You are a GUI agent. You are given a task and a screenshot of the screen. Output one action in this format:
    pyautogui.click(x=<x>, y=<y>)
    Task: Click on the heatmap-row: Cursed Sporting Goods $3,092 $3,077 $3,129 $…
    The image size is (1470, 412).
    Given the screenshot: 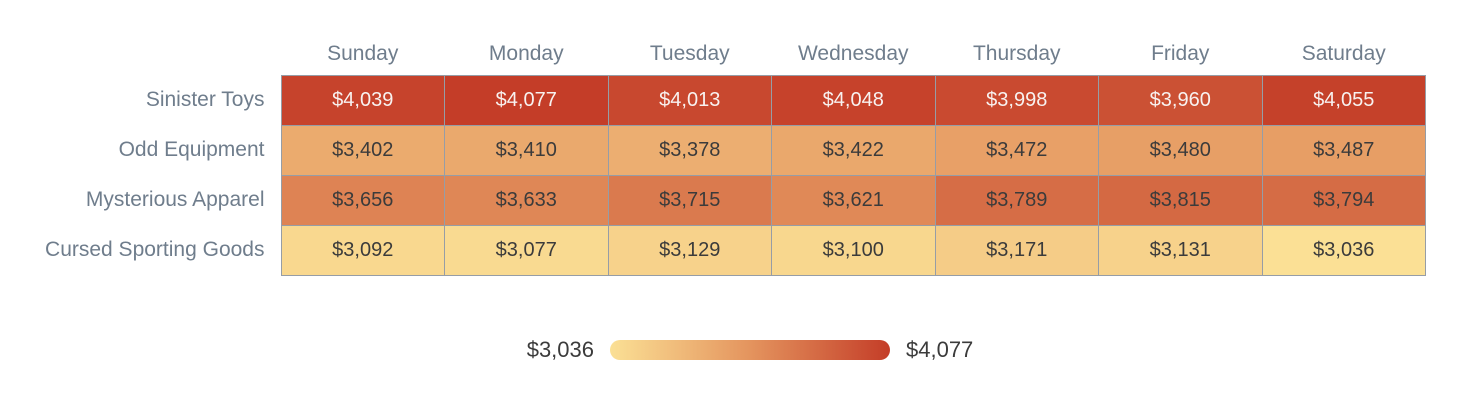 What is the action you would take?
    pyautogui.click(x=713, y=250)
    